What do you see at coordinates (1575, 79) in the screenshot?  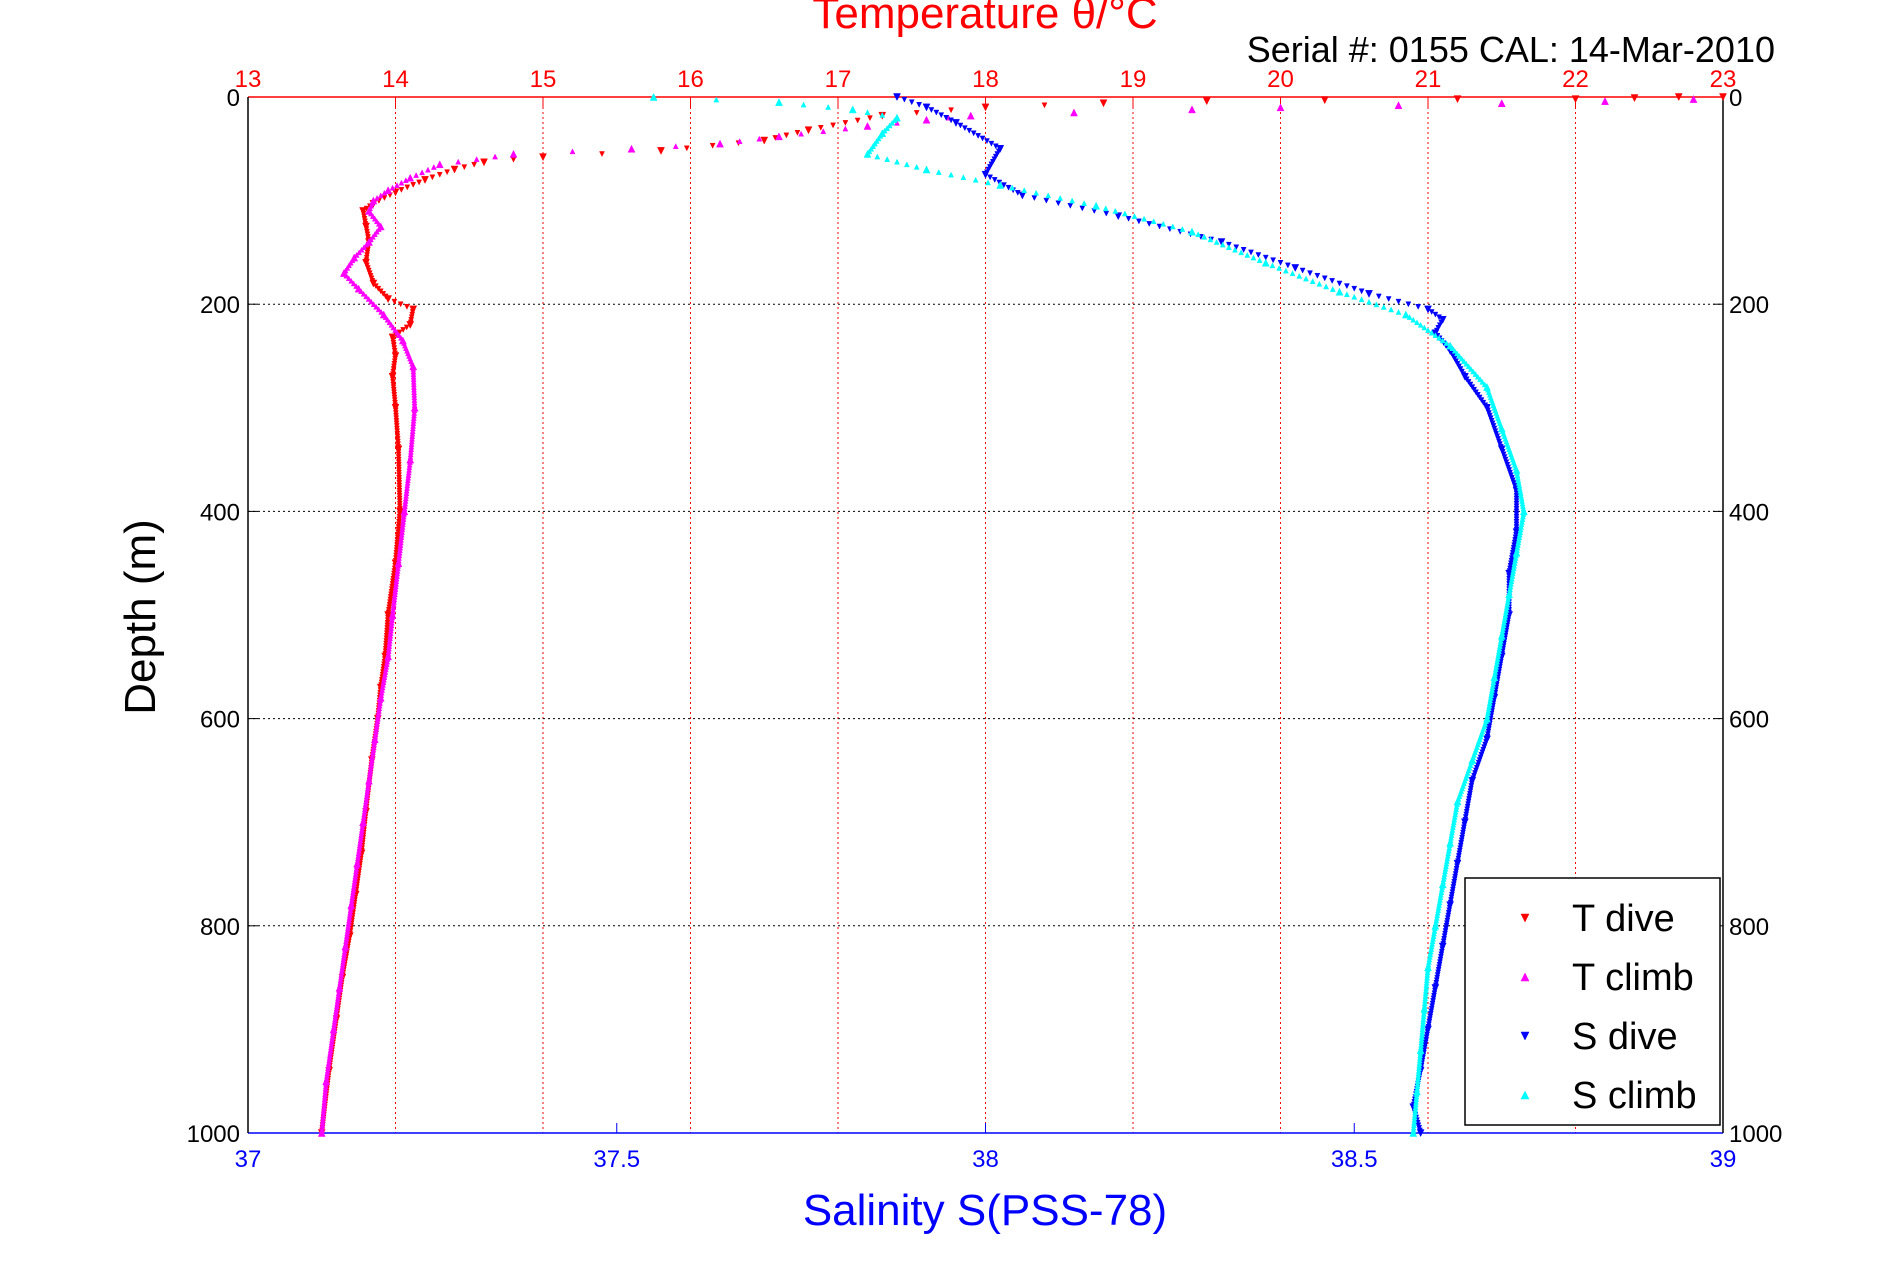 I see `temp-tick-label: 22` at bounding box center [1575, 79].